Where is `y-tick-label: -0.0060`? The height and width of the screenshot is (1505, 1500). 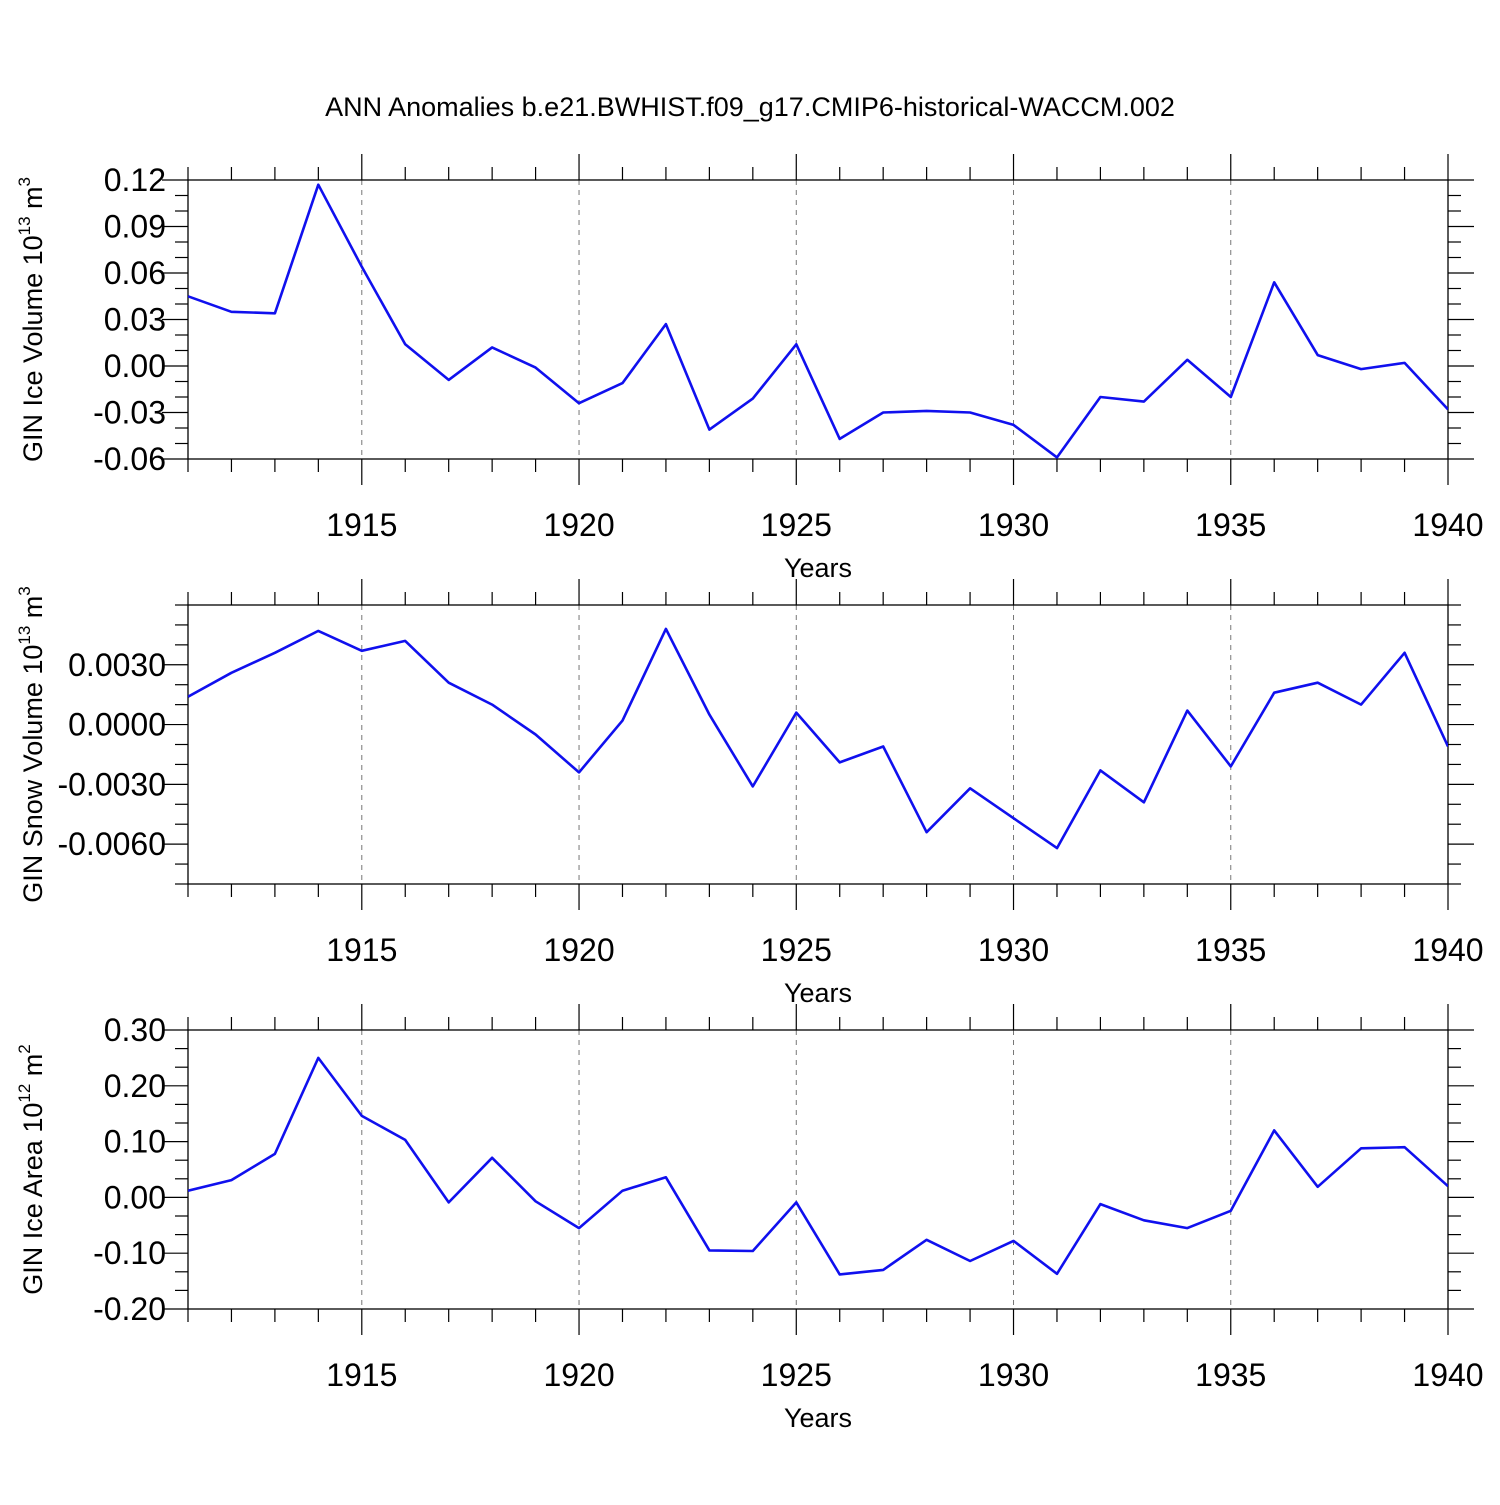 y-tick-label: -0.0060 is located at coordinates (111, 844).